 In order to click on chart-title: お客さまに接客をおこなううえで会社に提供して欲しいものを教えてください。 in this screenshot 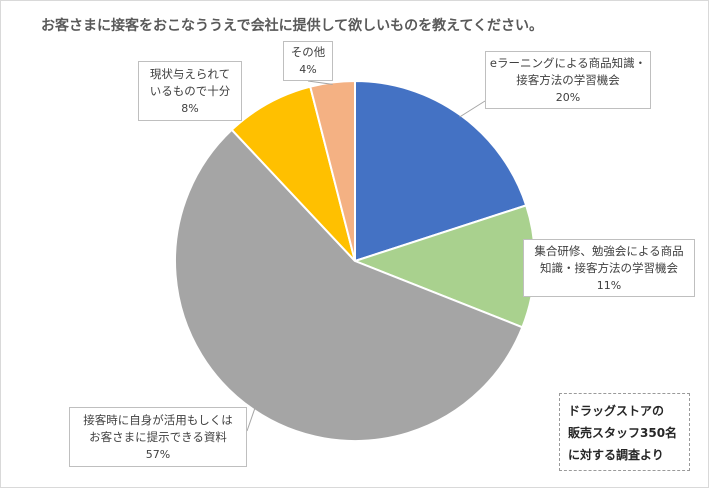, I will do `click(292, 26)`.